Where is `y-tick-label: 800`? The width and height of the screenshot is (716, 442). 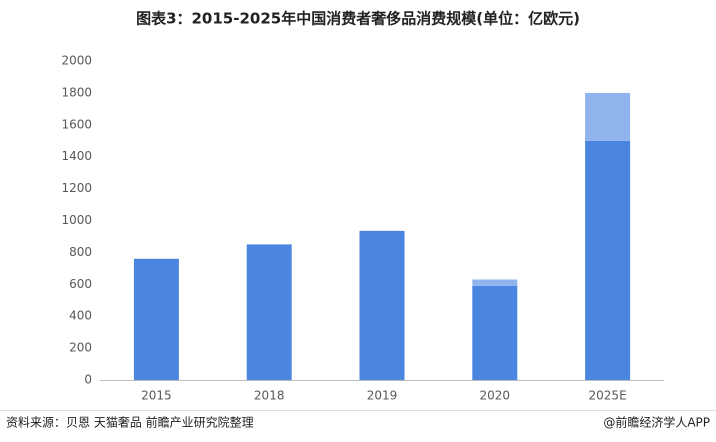
y-tick-label: 800 is located at coordinates (80, 252).